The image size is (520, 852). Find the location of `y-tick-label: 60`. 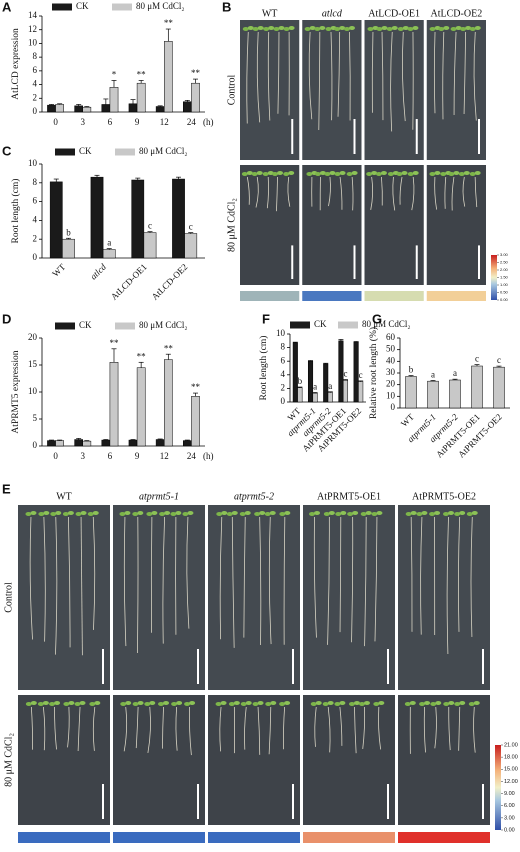

y-tick-label: 60 is located at coordinates (391, 337).